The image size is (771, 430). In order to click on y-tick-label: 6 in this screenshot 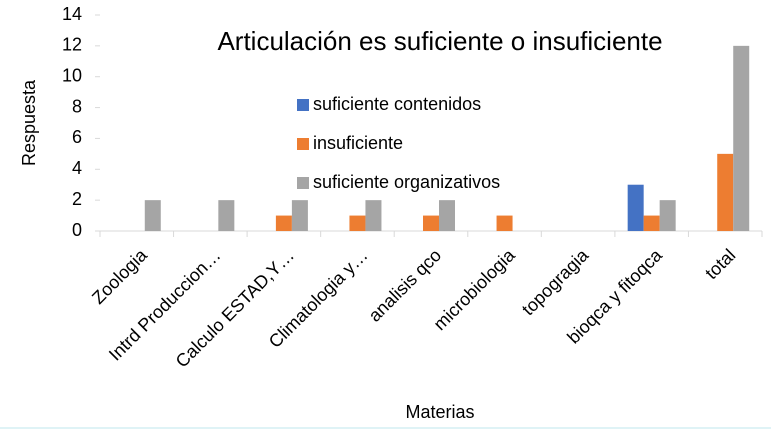, I will do `click(77, 137)`.